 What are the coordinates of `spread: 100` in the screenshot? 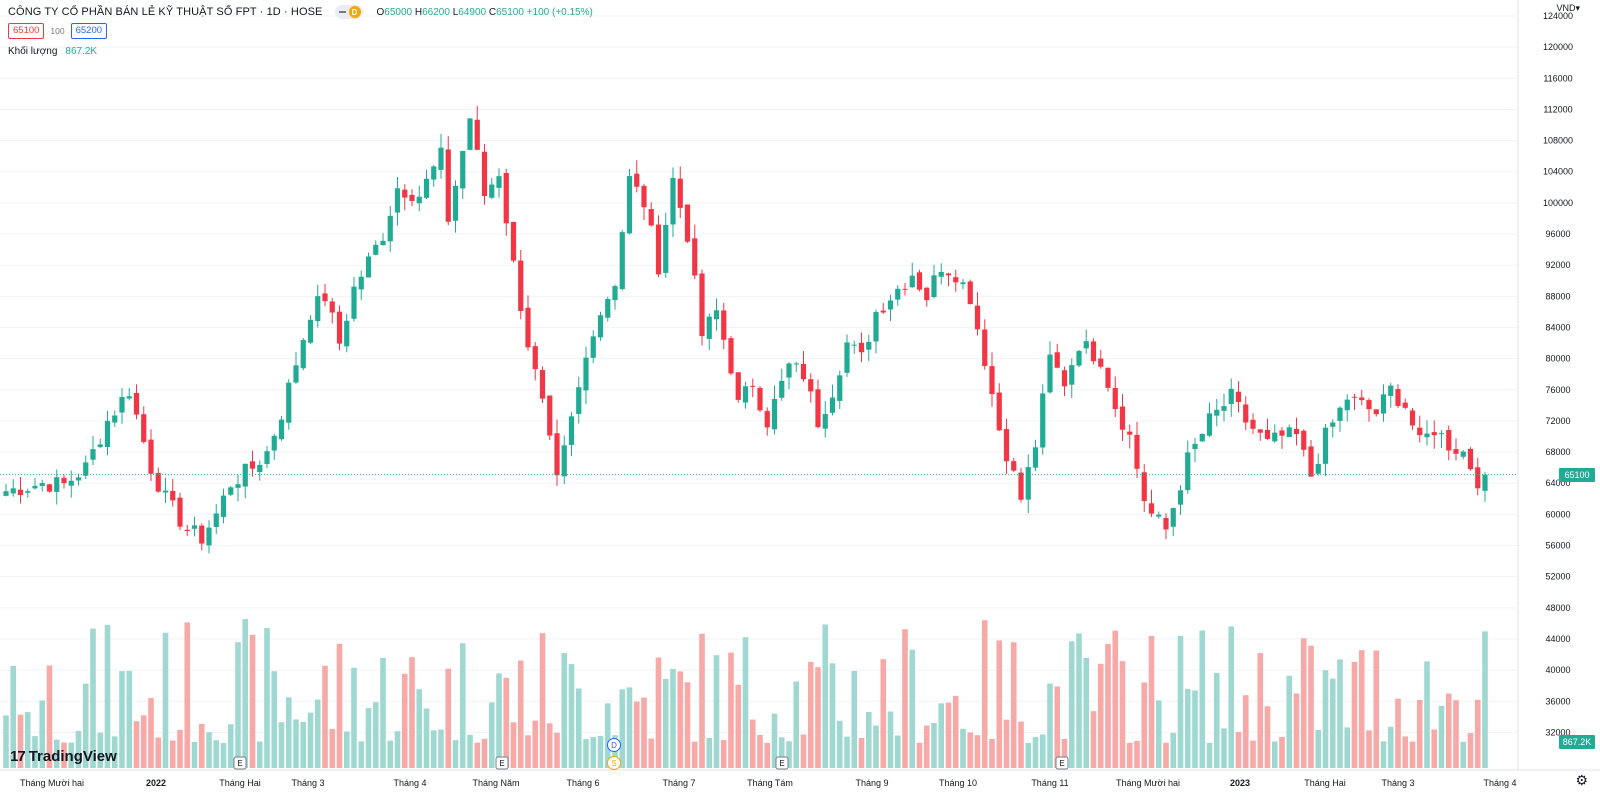 It's located at (57, 31).